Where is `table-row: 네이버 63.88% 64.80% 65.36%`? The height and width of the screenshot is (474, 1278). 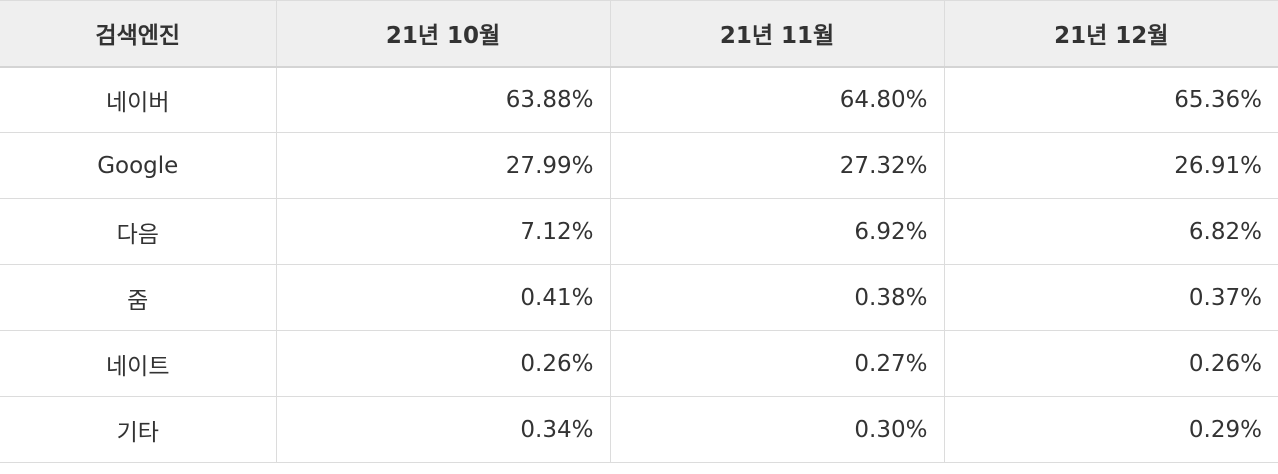 table-row: 네이버 63.88% 64.80% 65.36% is located at coordinates (639, 99).